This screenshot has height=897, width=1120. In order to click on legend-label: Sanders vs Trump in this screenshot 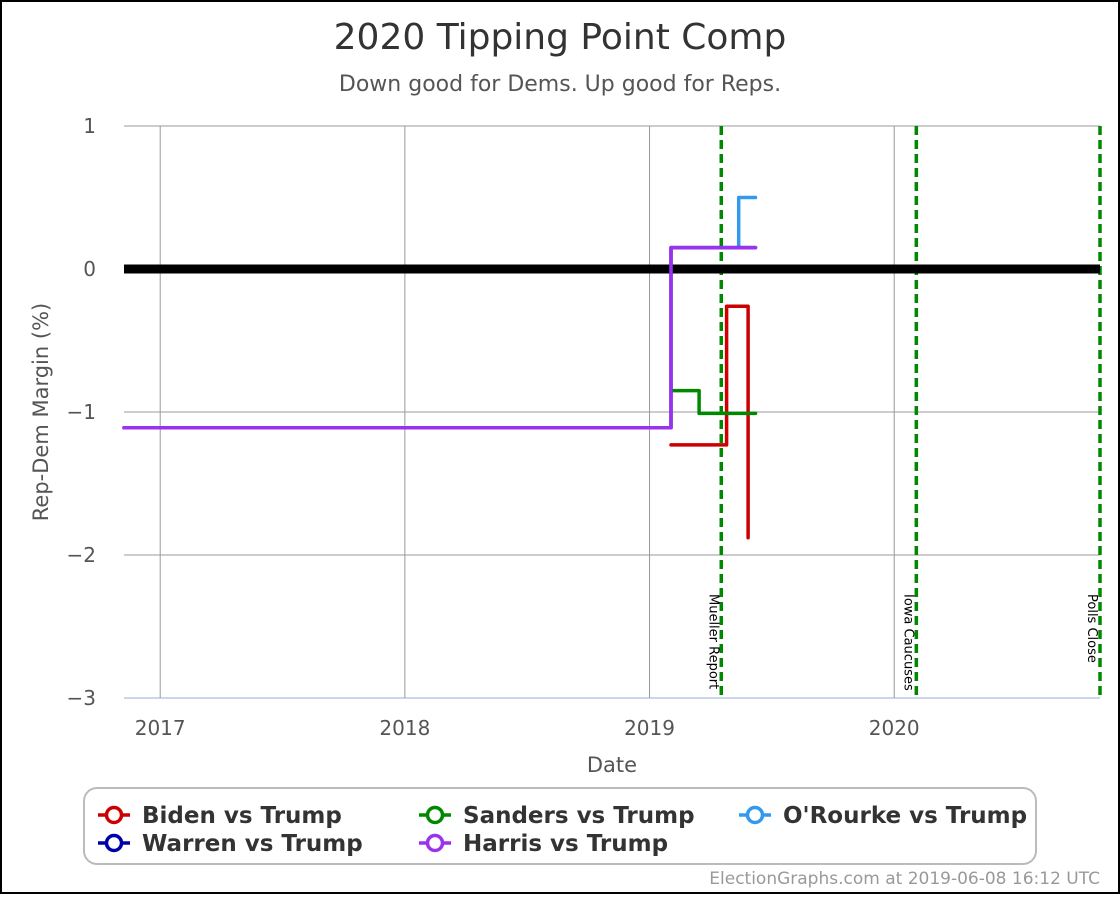, I will do `click(579, 816)`.